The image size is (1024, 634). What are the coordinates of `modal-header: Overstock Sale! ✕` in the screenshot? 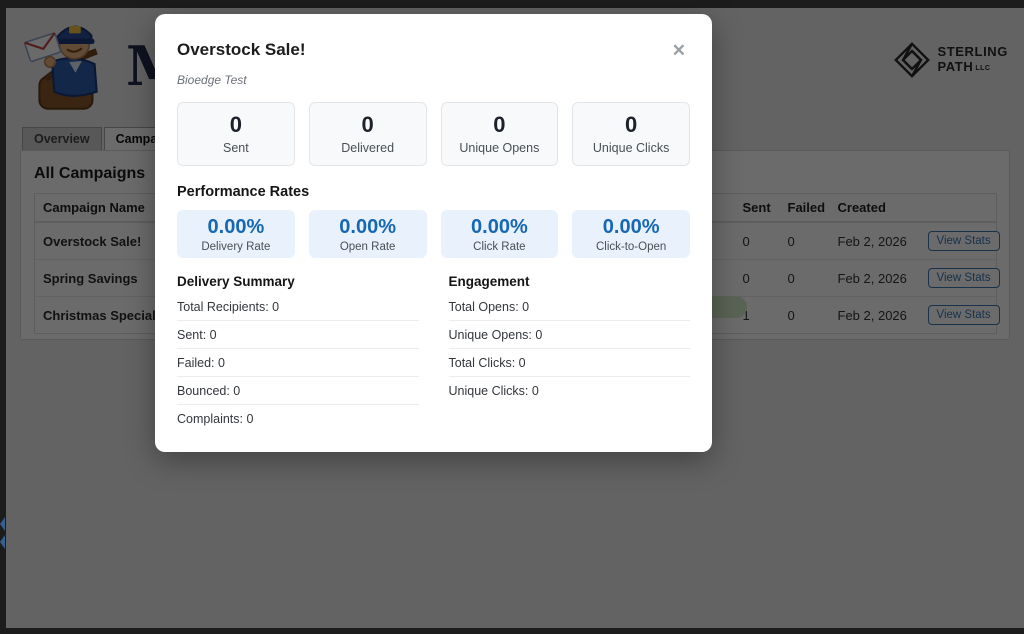 It's located at (433, 48).